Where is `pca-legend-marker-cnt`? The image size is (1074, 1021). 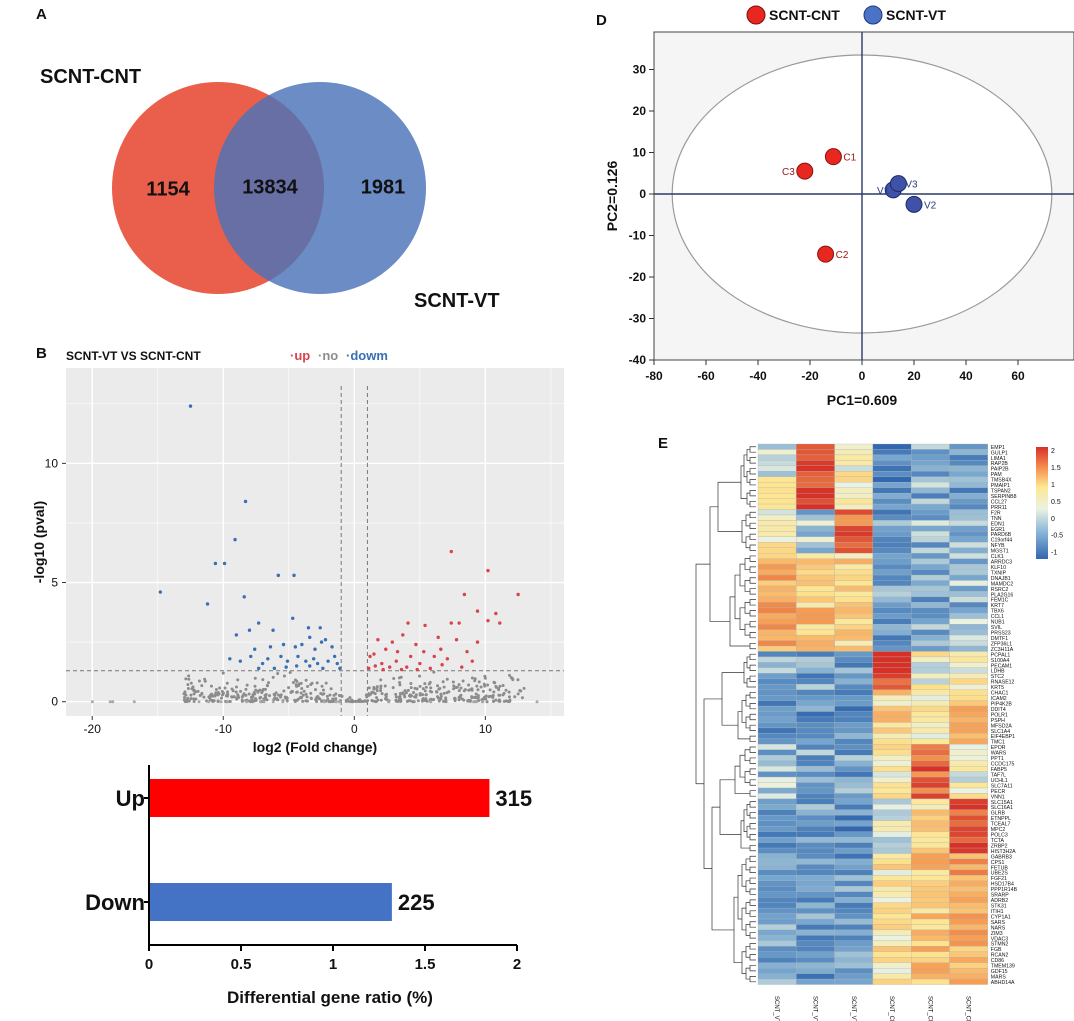 pca-legend-marker-cnt is located at coordinates (756, 15).